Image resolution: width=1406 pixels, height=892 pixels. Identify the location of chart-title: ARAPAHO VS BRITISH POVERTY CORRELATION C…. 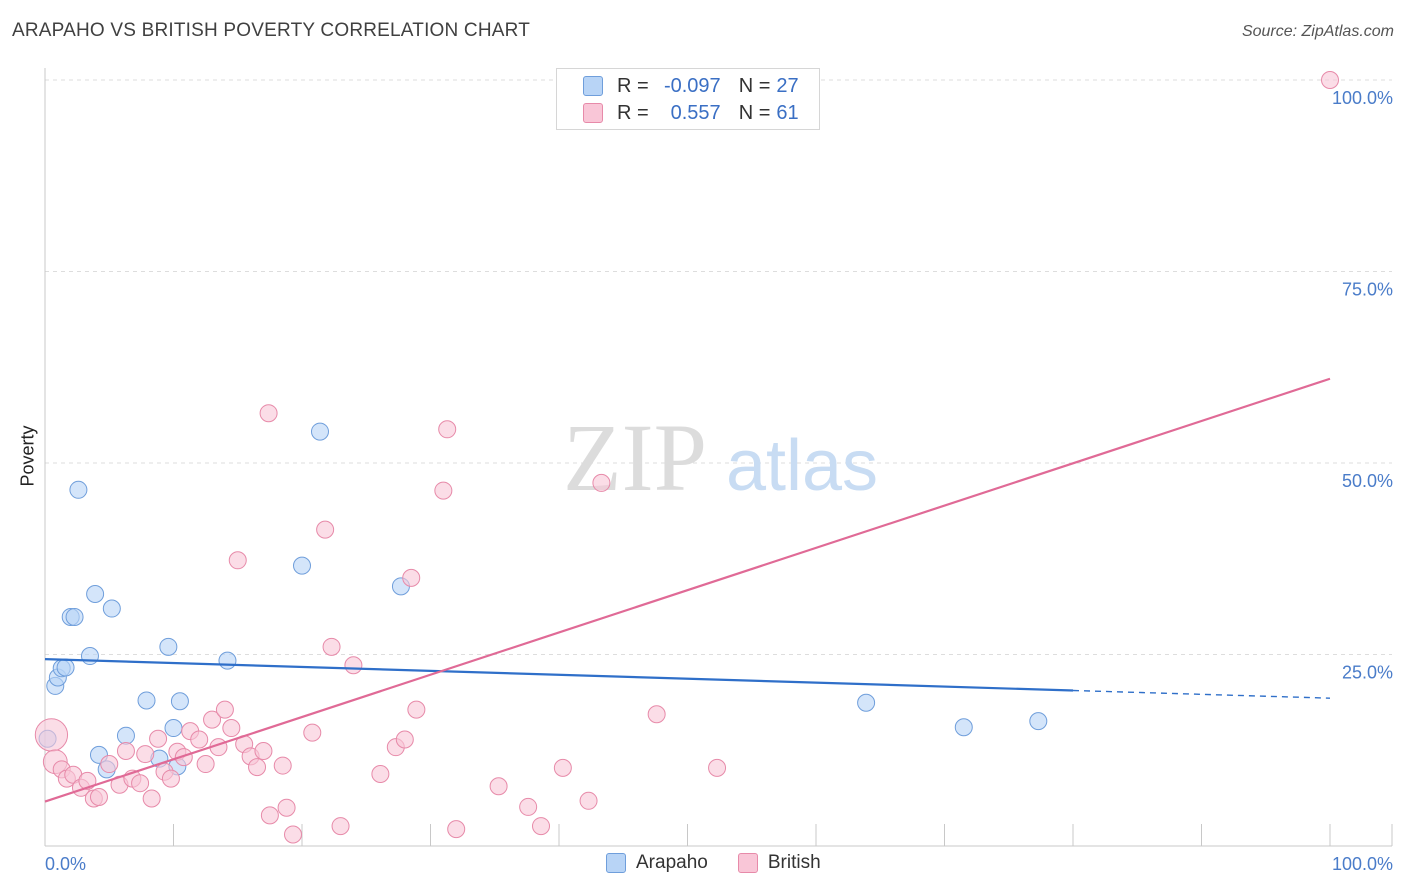
(271, 30).